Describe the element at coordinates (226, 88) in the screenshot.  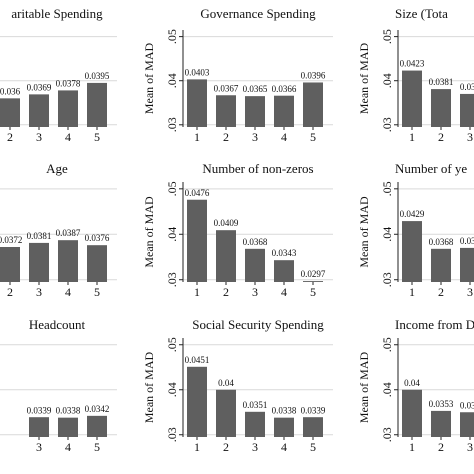
I see `value-label: 0.0367` at that location.